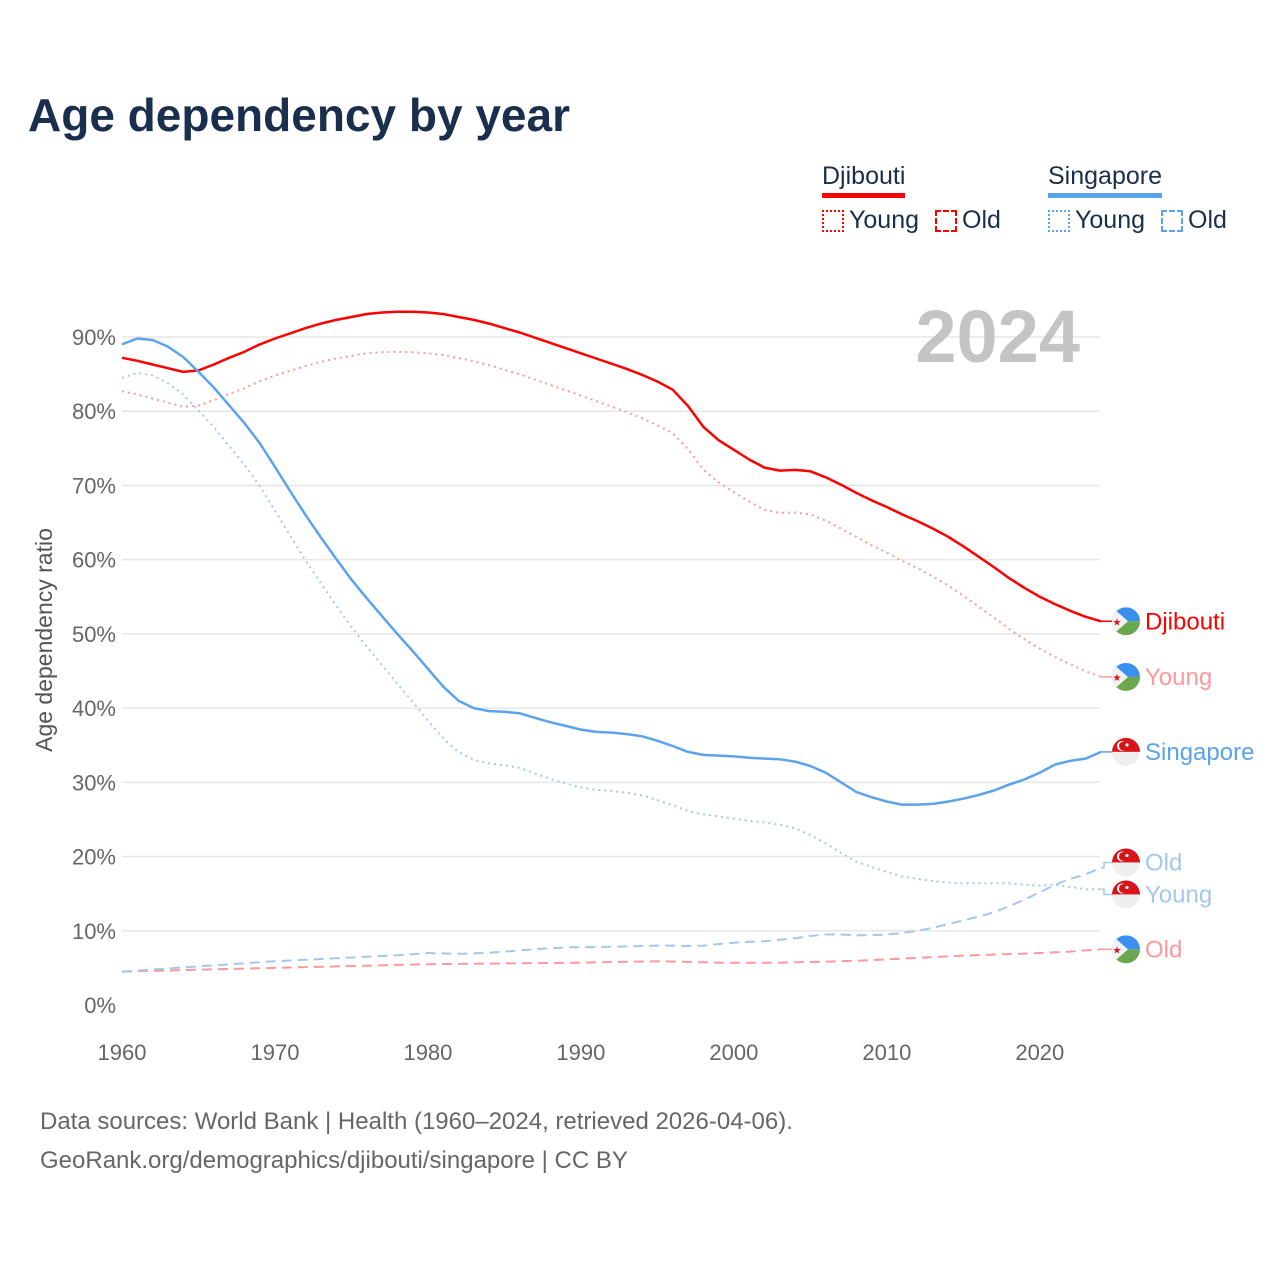  What do you see at coordinates (94, 708) in the screenshot?
I see `y-tick-label: 40%` at bounding box center [94, 708].